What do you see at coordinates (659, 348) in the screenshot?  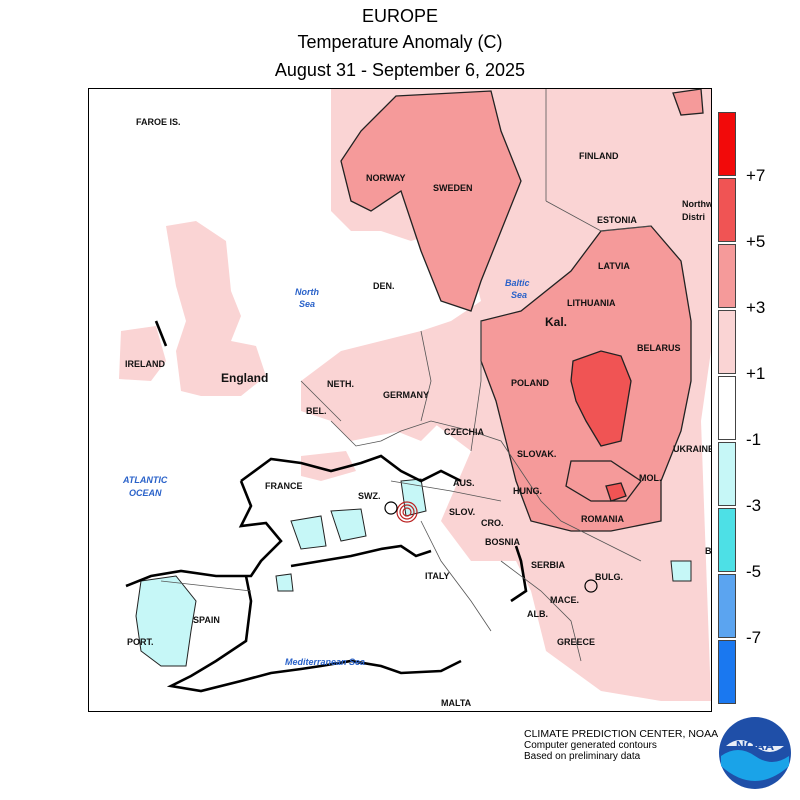 I see `label-belarus: BELARUS` at bounding box center [659, 348].